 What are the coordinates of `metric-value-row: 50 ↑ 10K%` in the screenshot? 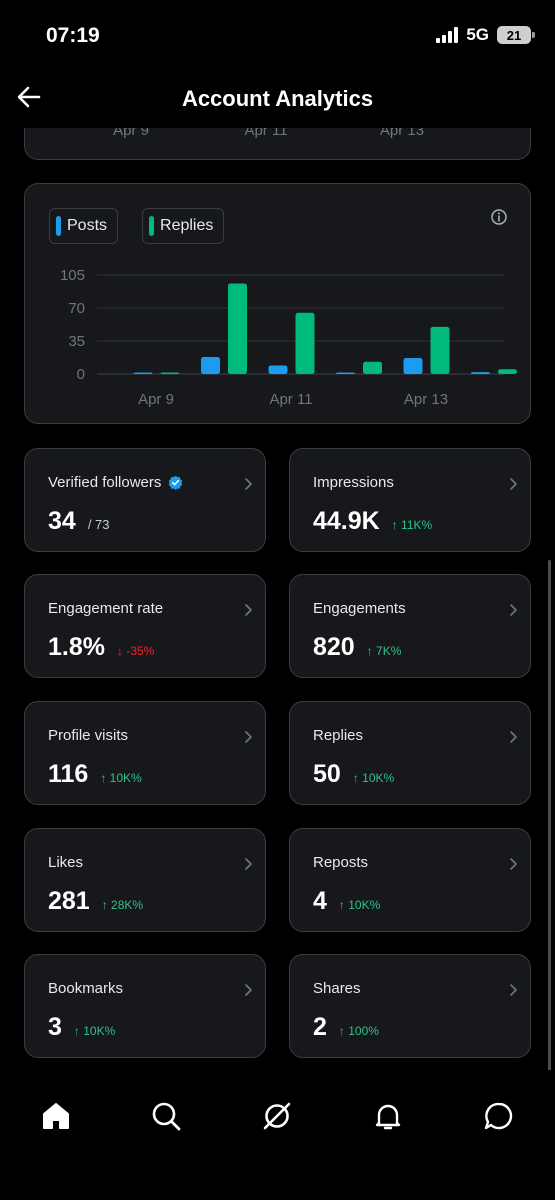 It's located at (353, 774).